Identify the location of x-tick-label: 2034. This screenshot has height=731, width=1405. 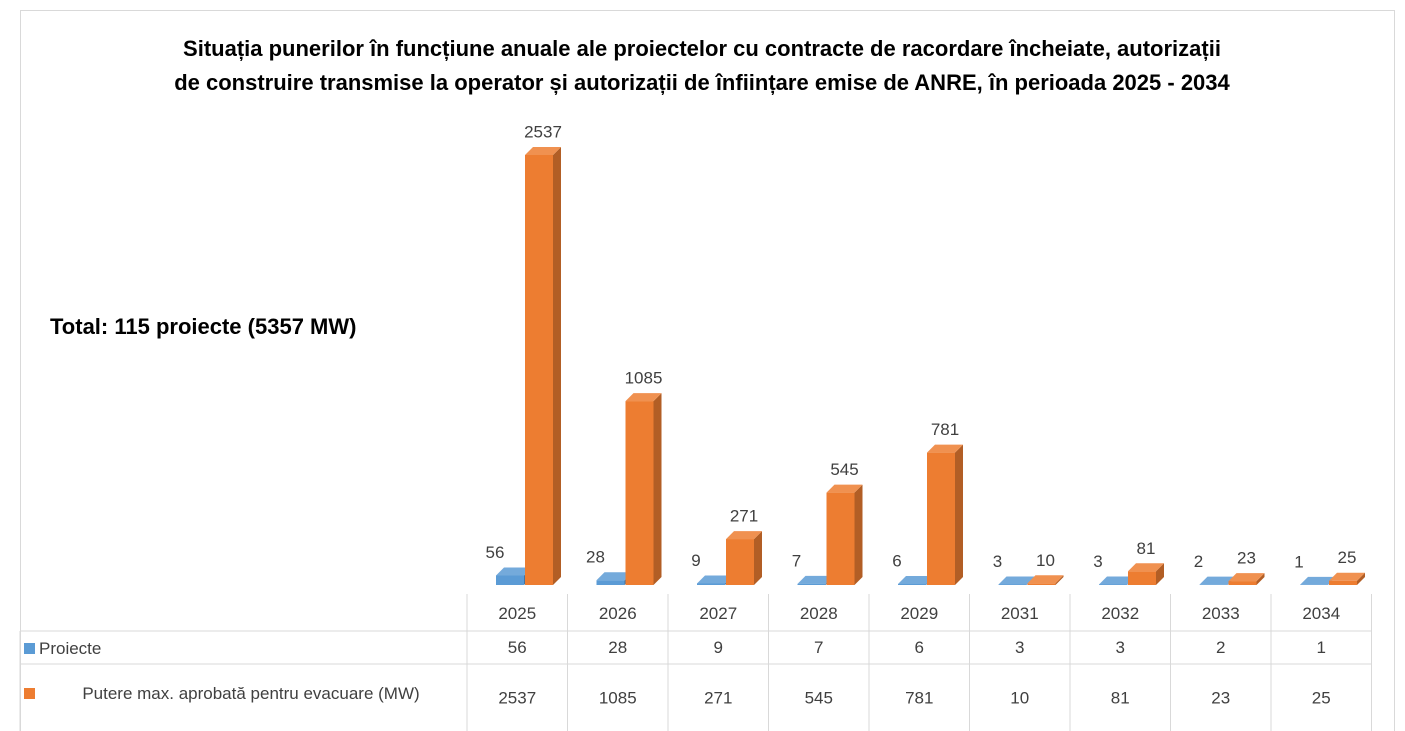
(1321, 613).